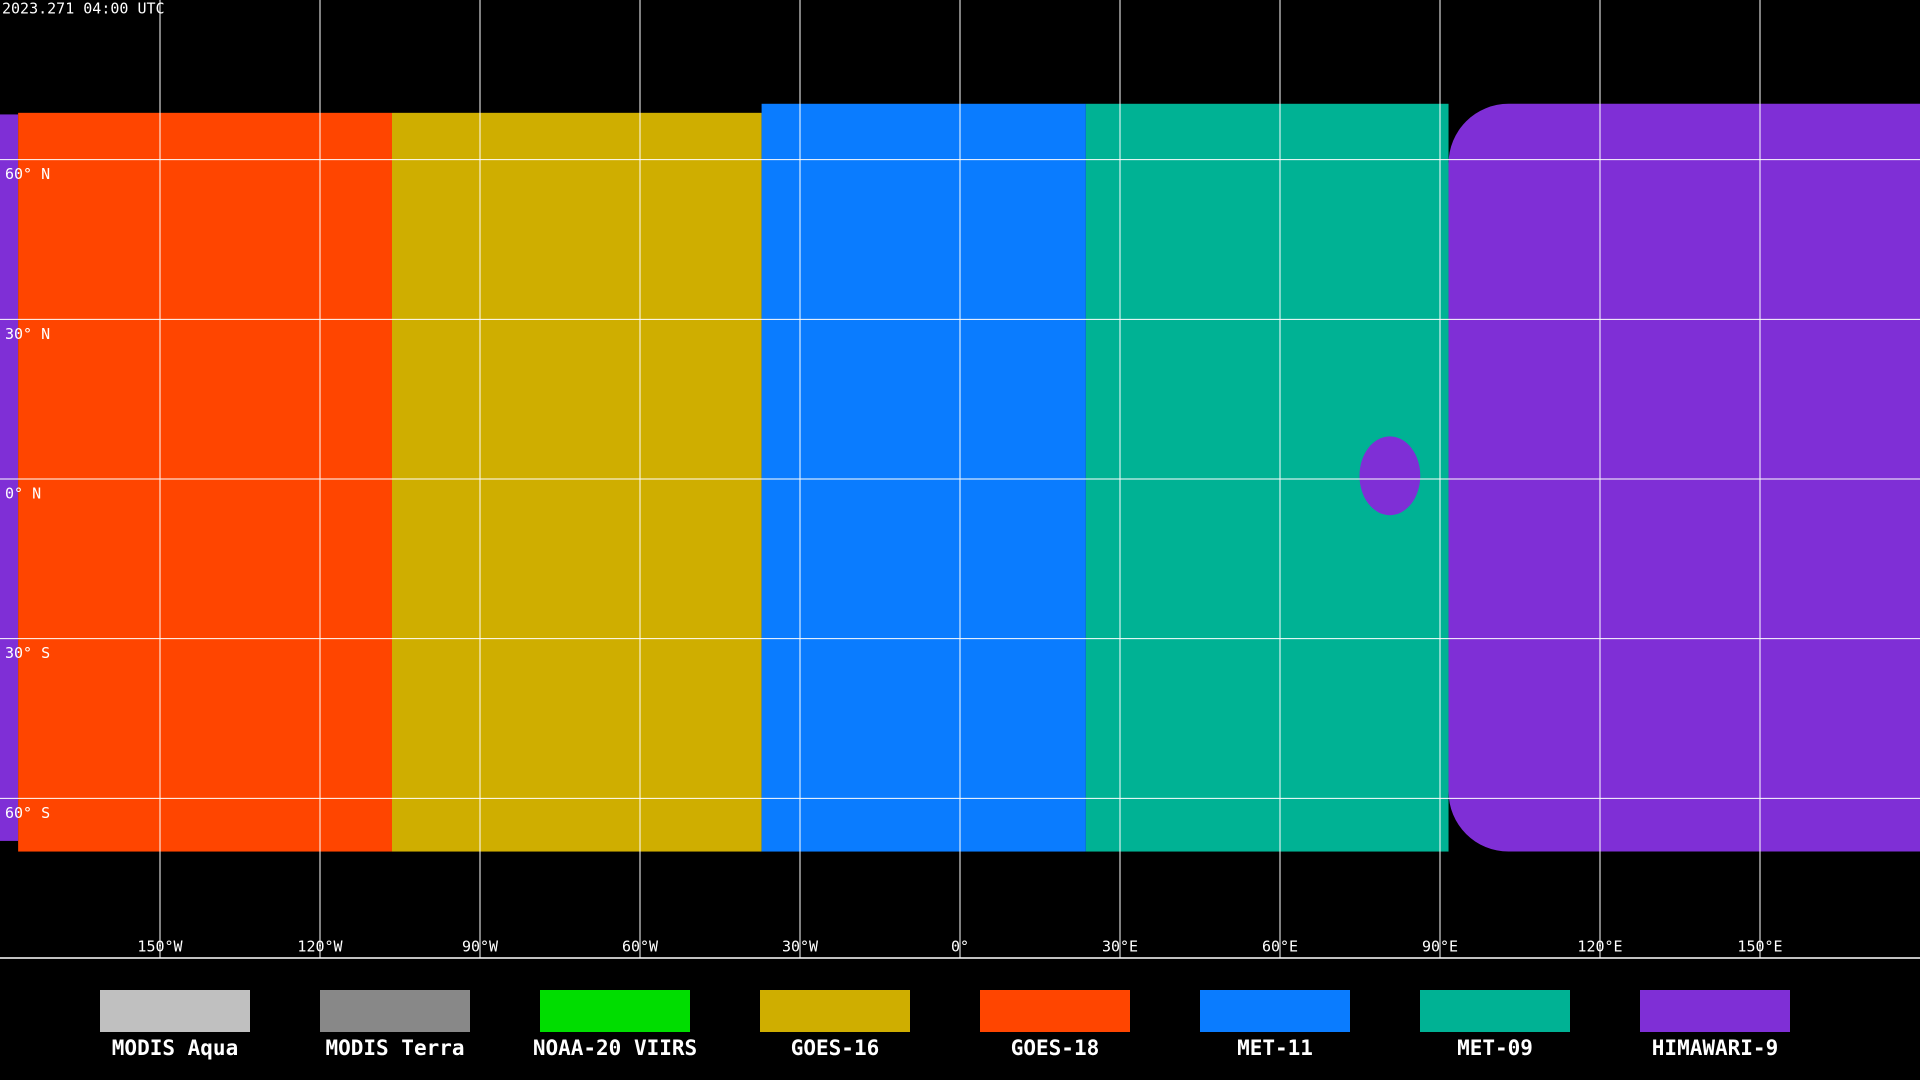 Image resolution: width=1920 pixels, height=1080 pixels. Describe the element at coordinates (394, 1048) in the screenshot. I see `legend-label: MODIS Terra` at that location.